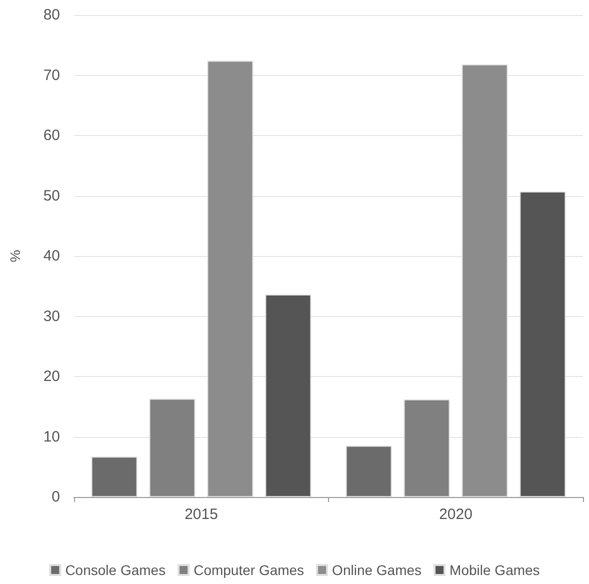 The width and height of the screenshot is (589, 584). I want to click on x-tick-label: 2020, so click(455, 514).